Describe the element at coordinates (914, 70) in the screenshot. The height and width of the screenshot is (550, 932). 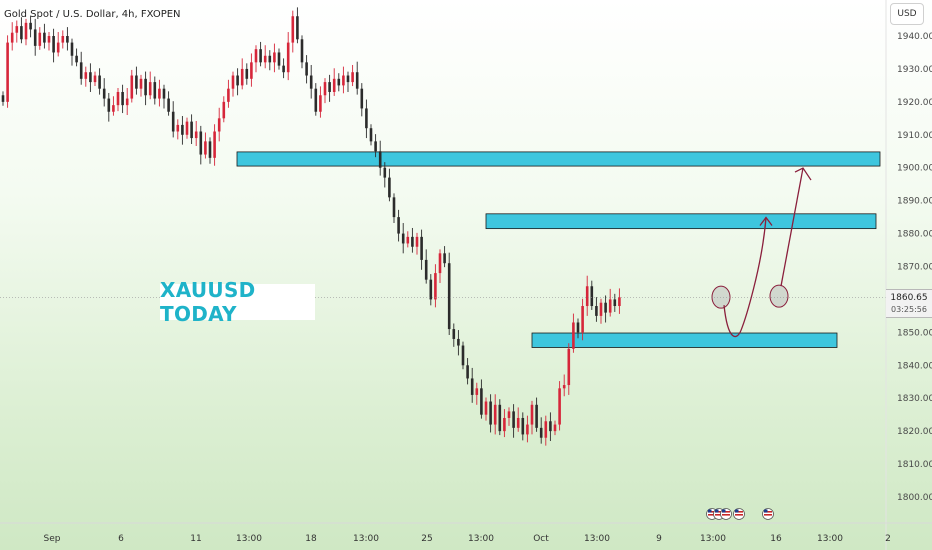
I see `price-tick-label: 1930.00` at that location.